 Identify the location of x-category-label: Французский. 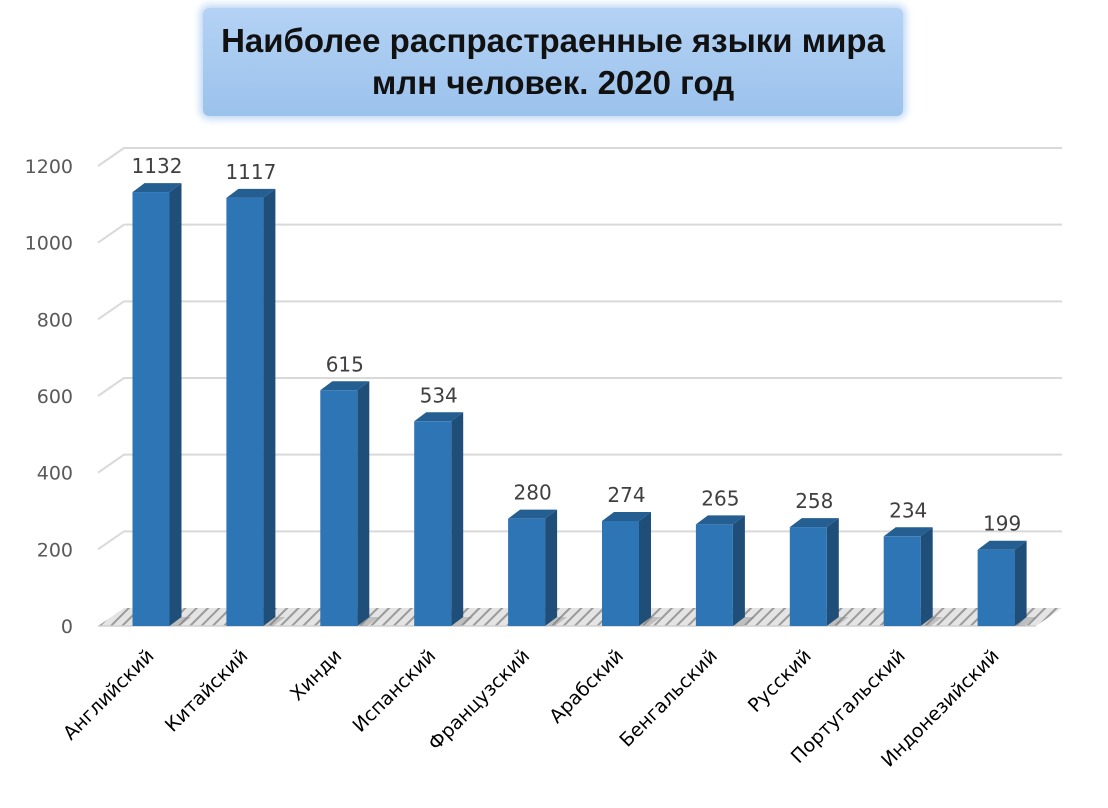
(479, 700).